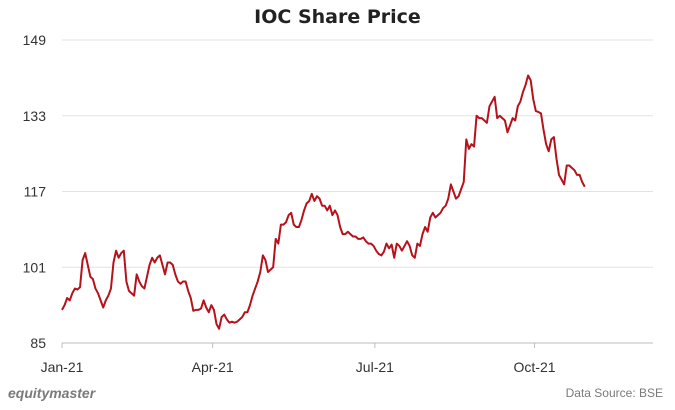 The height and width of the screenshot is (410, 675). I want to click on y-axis-ticks: 85 101 117 133 149, so click(35, 191).